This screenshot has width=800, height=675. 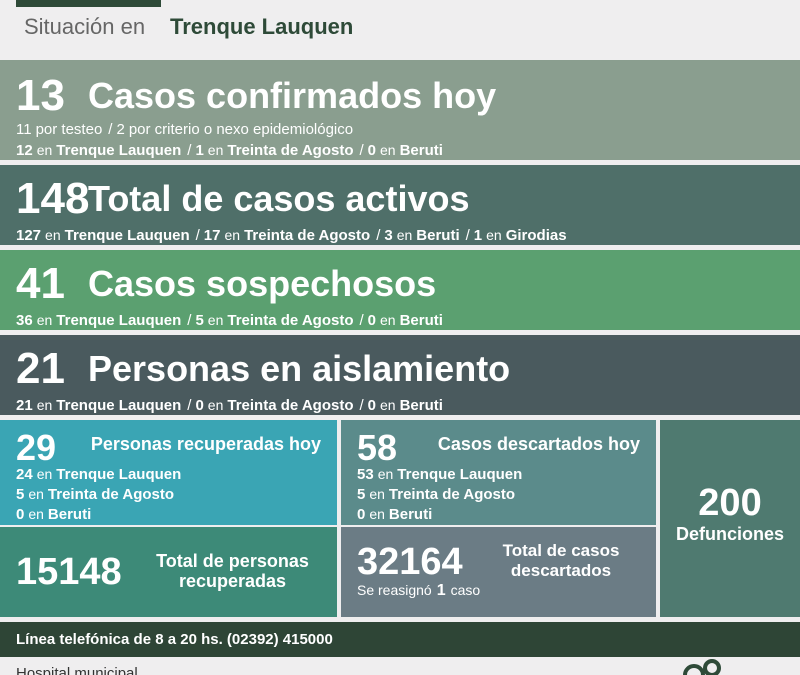 What do you see at coordinates (212, 235) in the screenshot?
I see `count: 17` at bounding box center [212, 235].